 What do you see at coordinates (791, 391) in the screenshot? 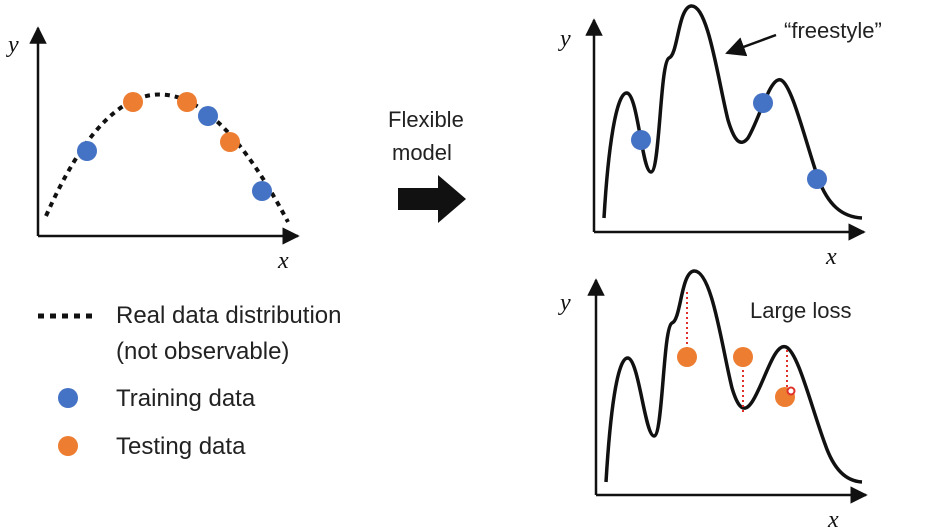
I see `loss-marker` at bounding box center [791, 391].